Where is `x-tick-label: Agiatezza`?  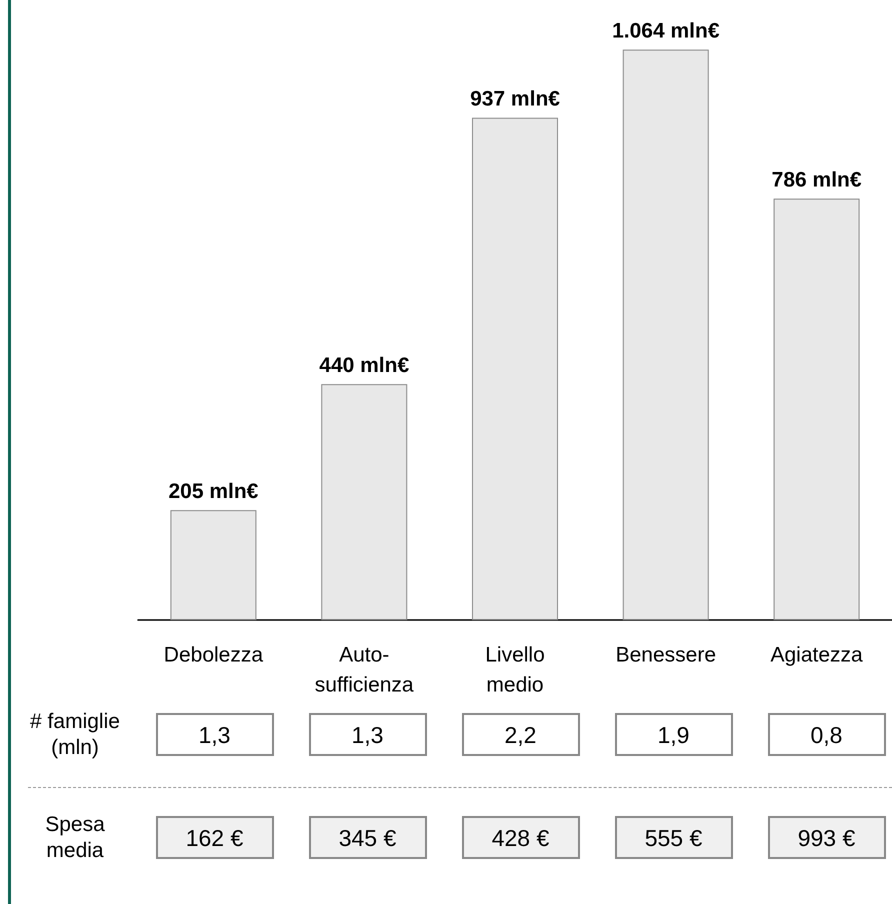 x-tick-label: Agiatezza is located at coordinates (817, 655).